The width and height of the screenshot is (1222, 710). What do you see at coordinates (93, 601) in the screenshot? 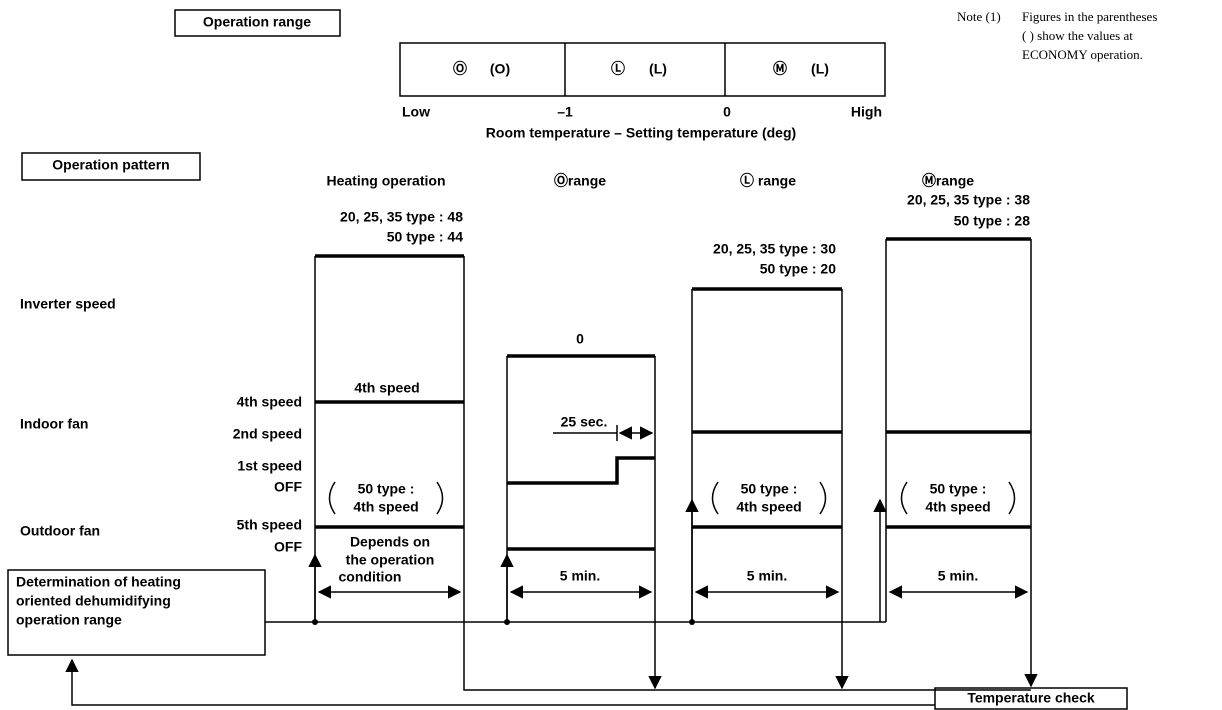
I see `determination: oriented dehumidifying` at bounding box center [93, 601].